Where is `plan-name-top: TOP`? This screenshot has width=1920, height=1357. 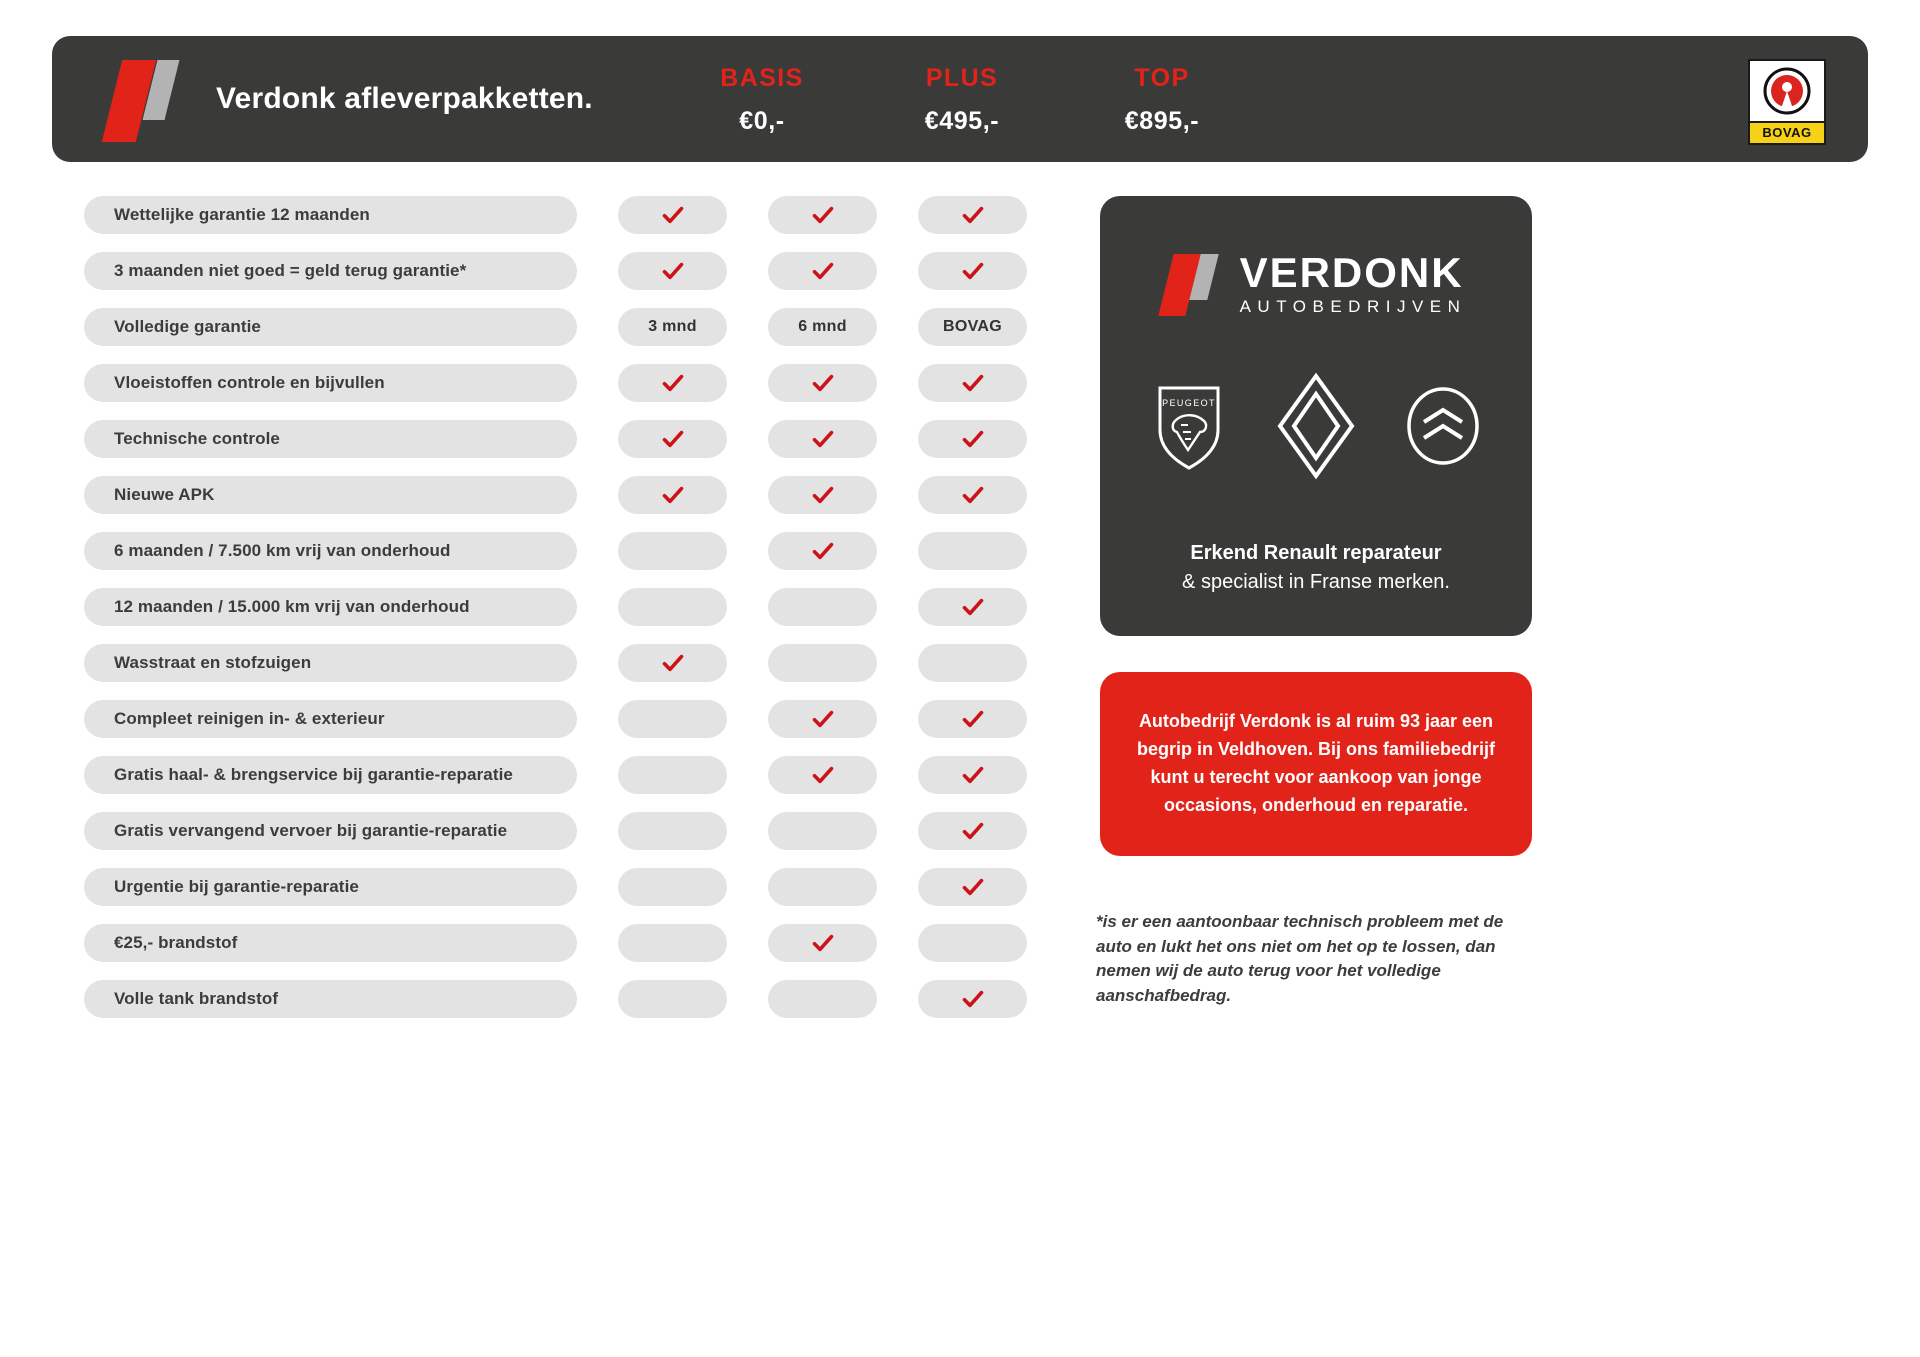
plan-name-top: TOP is located at coordinates (1162, 77).